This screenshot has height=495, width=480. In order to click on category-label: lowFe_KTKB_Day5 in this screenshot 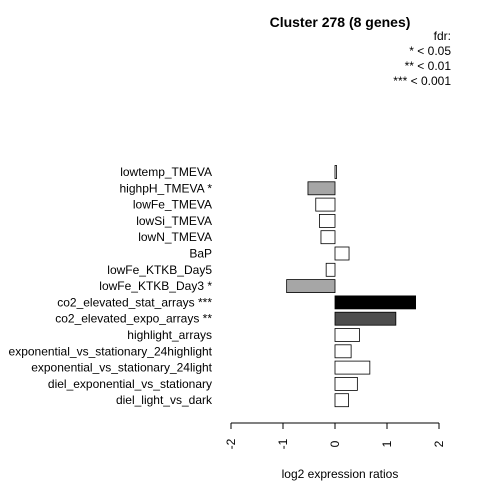, I will do `click(159, 270)`.